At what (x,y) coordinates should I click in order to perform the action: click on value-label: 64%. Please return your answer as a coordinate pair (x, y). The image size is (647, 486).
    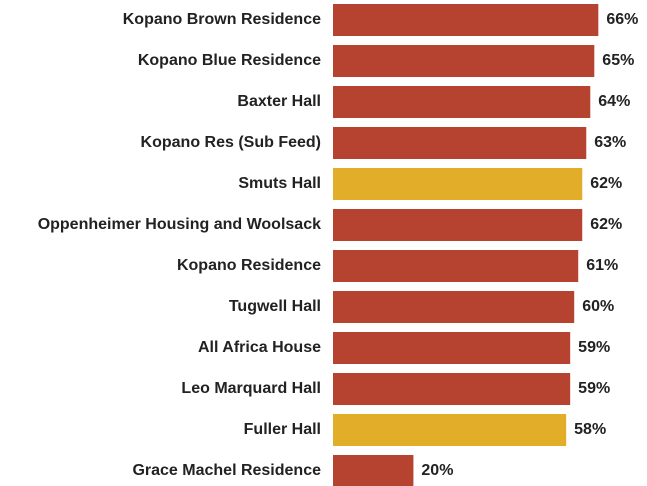
    Looking at the image, I should click on (614, 101).